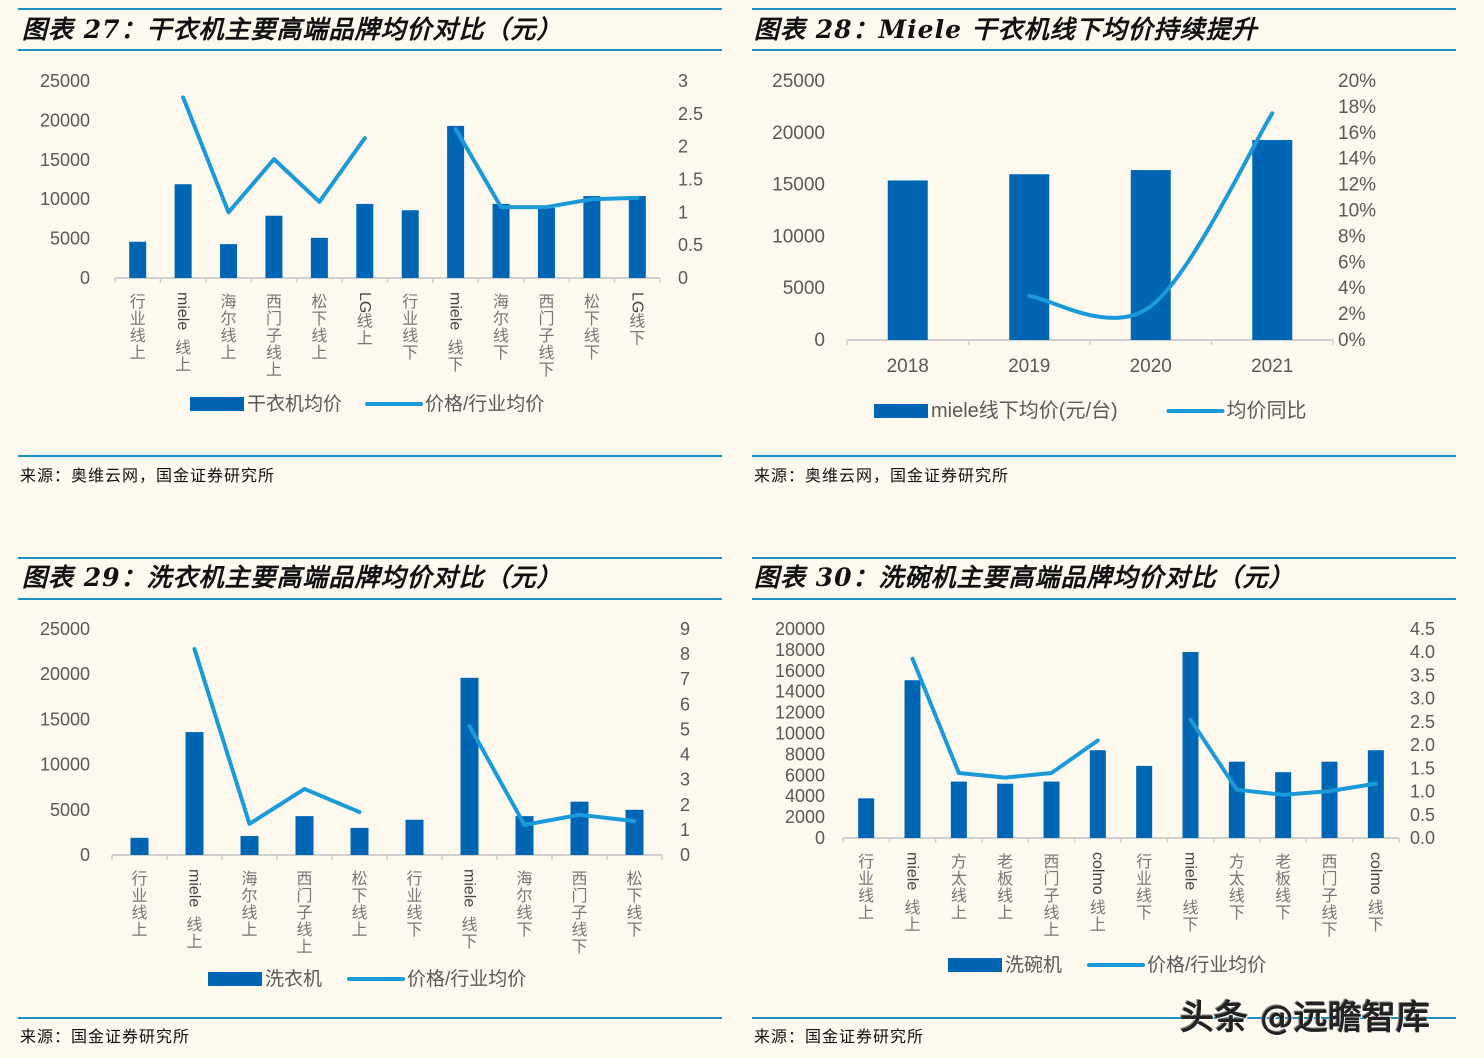 The image size is (1484, 1058). What do you see at coordinates (839, 1036) in the screenshot?
I see `panel-30-source: 来源：国金证券研究所` at bounding box center [839, 1036].